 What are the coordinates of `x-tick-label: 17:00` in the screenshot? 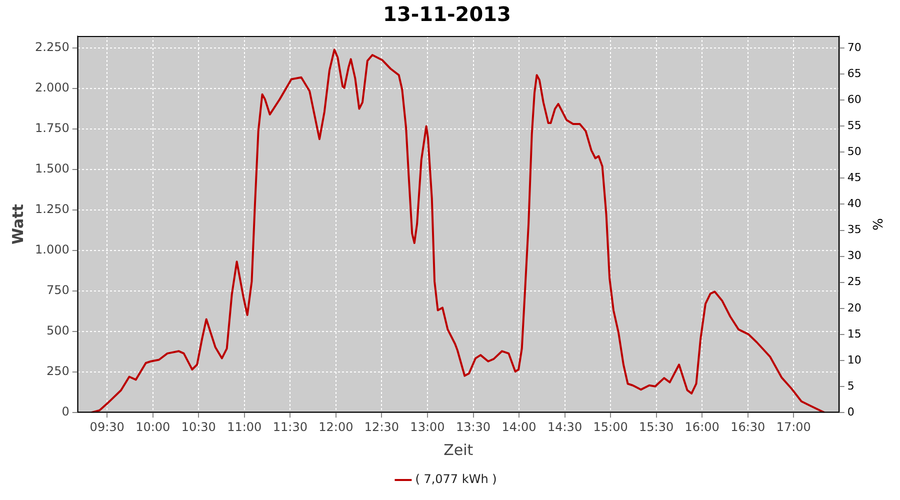 It's located at (793, 427).